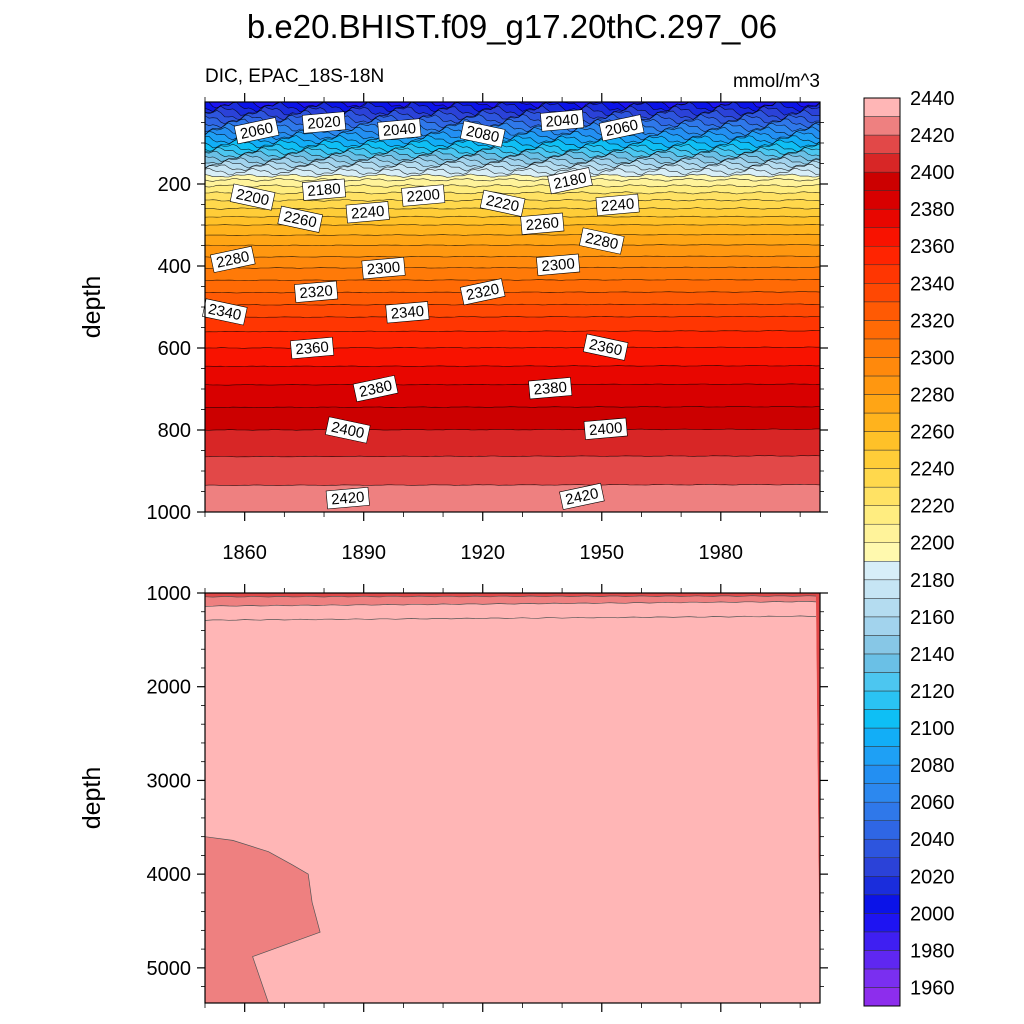 This screenshot has height=1024, width=1024. I want to click on upper-contour-line-2090, so click(512, 139).